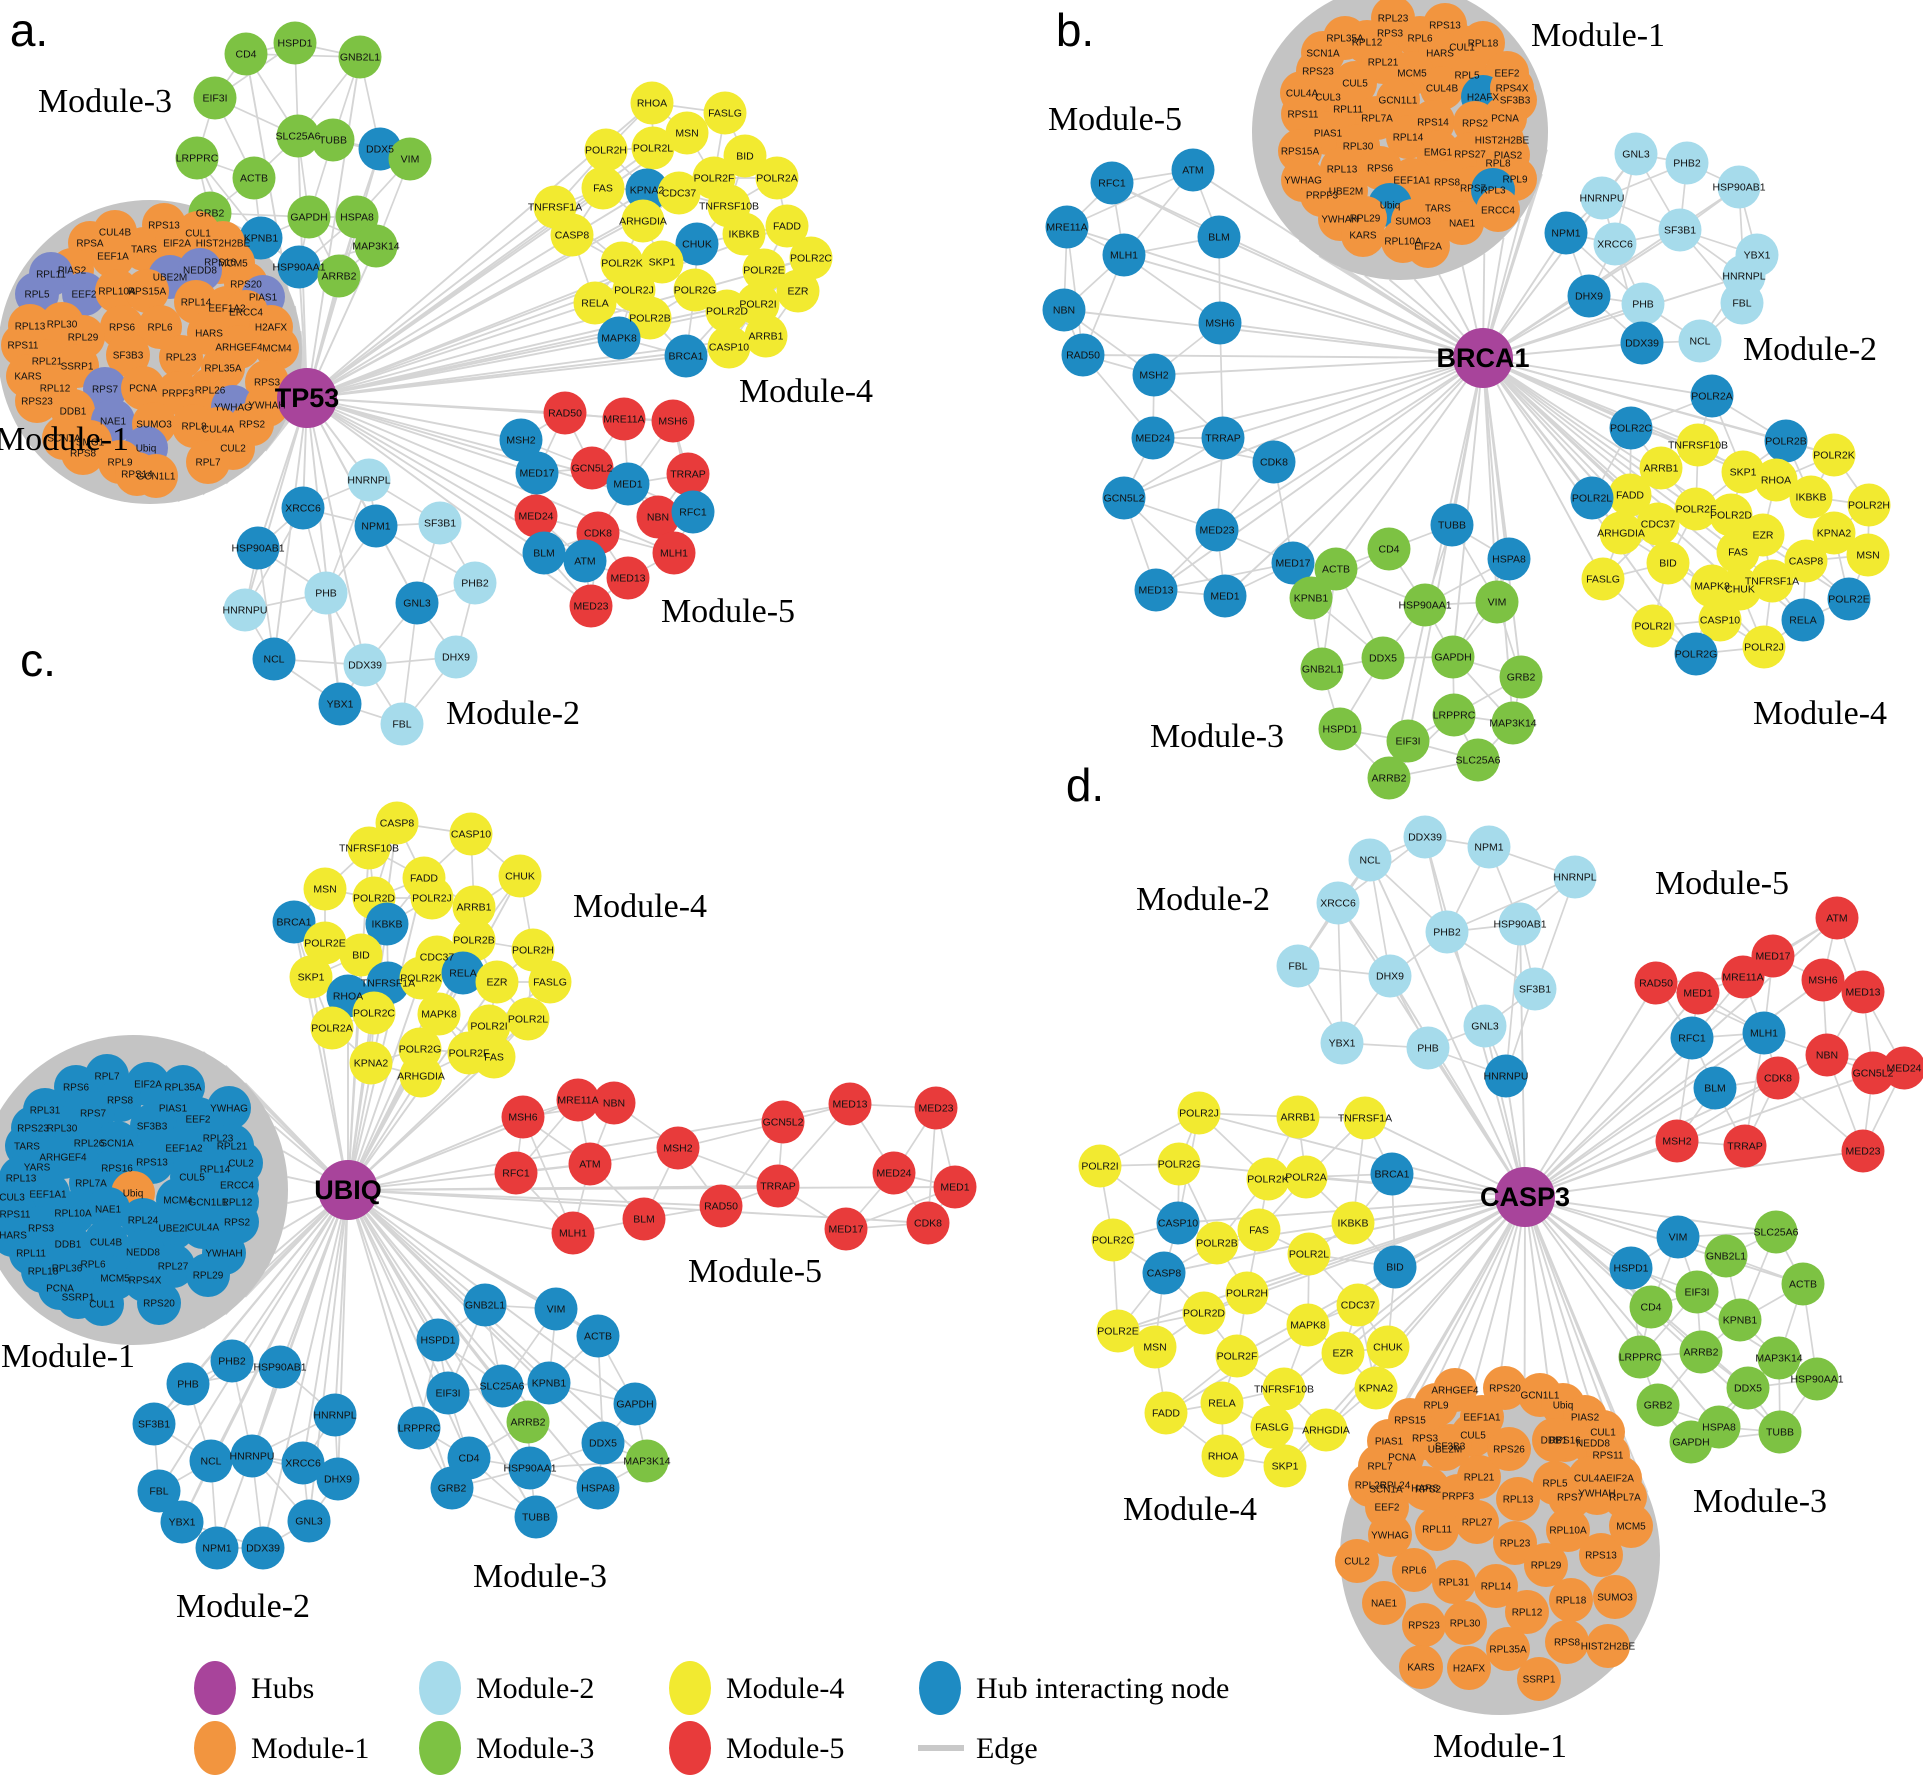 The height and width of the screenshot is (1775, 1923). Describe the element at coordinates (1353, 1223) in the screenshot. I see `node-ikbkb` at that location.